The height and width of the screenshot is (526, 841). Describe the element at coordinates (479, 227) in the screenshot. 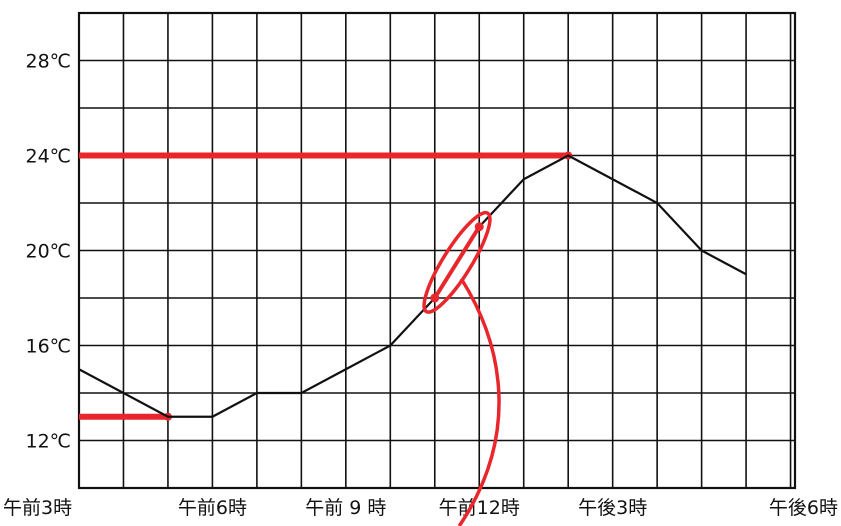

I see `highlight-end-point` at that location.